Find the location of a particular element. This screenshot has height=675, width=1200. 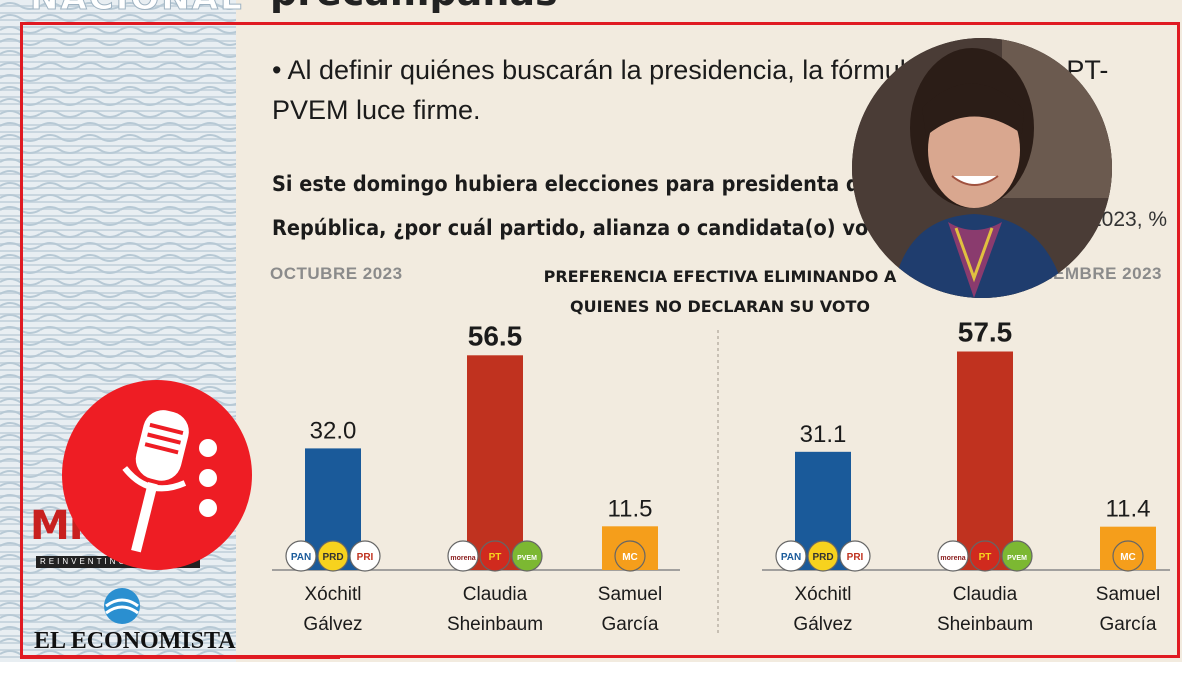

top-heading: precampañas is located at coordinates (414, 7).